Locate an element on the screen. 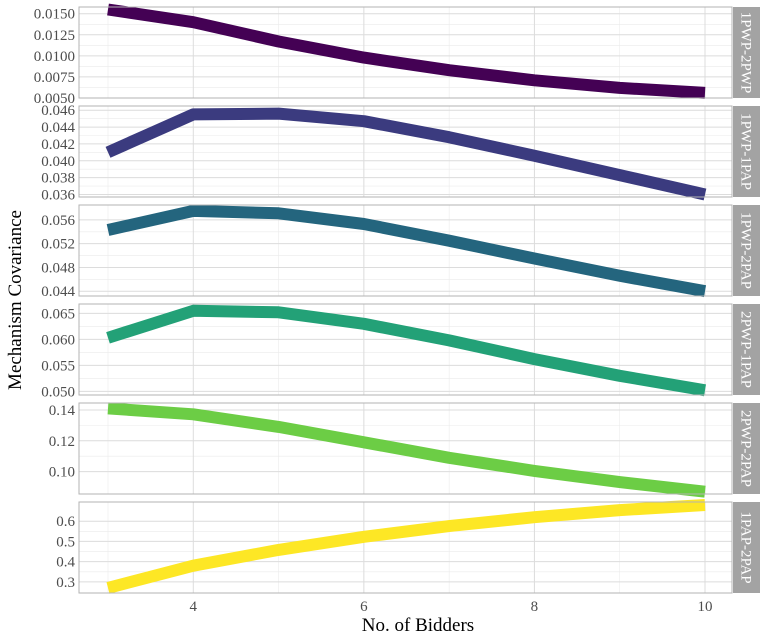 Image resolution: width=766 pixels, height=638 pixels. facet-strip-label: 1PAP-2PAP is located at coordinates (746, 547).